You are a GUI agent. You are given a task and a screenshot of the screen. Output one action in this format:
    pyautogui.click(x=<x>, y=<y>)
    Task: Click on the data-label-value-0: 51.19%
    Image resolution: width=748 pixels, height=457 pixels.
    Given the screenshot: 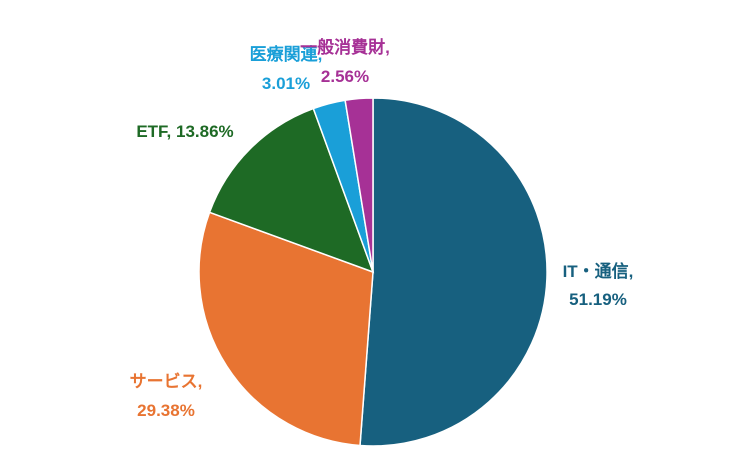 What is the action you would take?
    pyautogui.click(x=598, y=299)
    